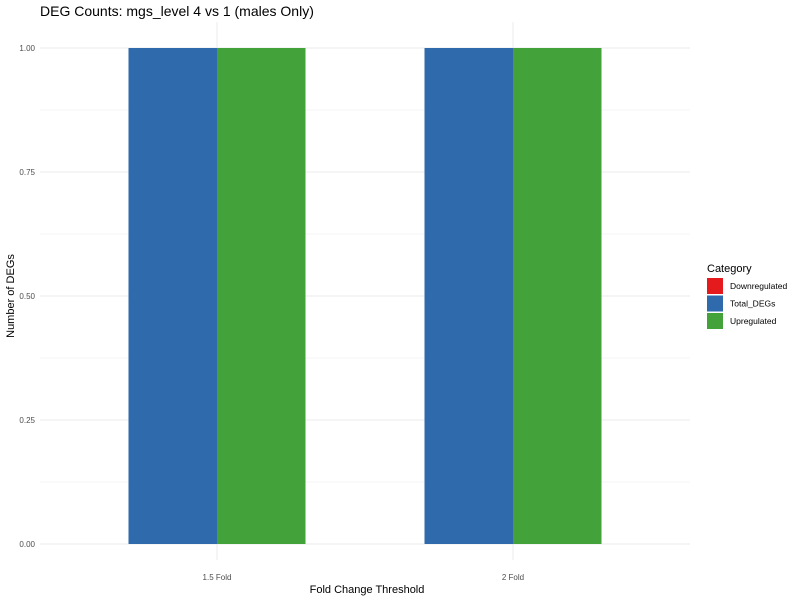  I want to click on x-tick-label: 2 Fold, so click(513, 577).